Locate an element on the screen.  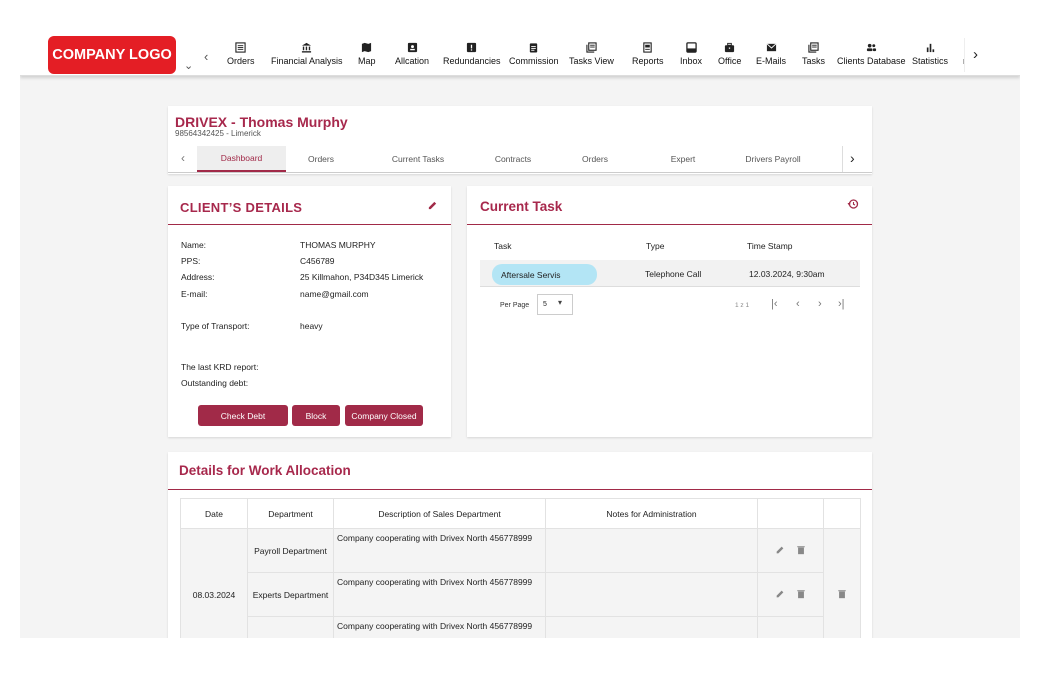
field-label: PPS: is located at coordinates (191, 261).